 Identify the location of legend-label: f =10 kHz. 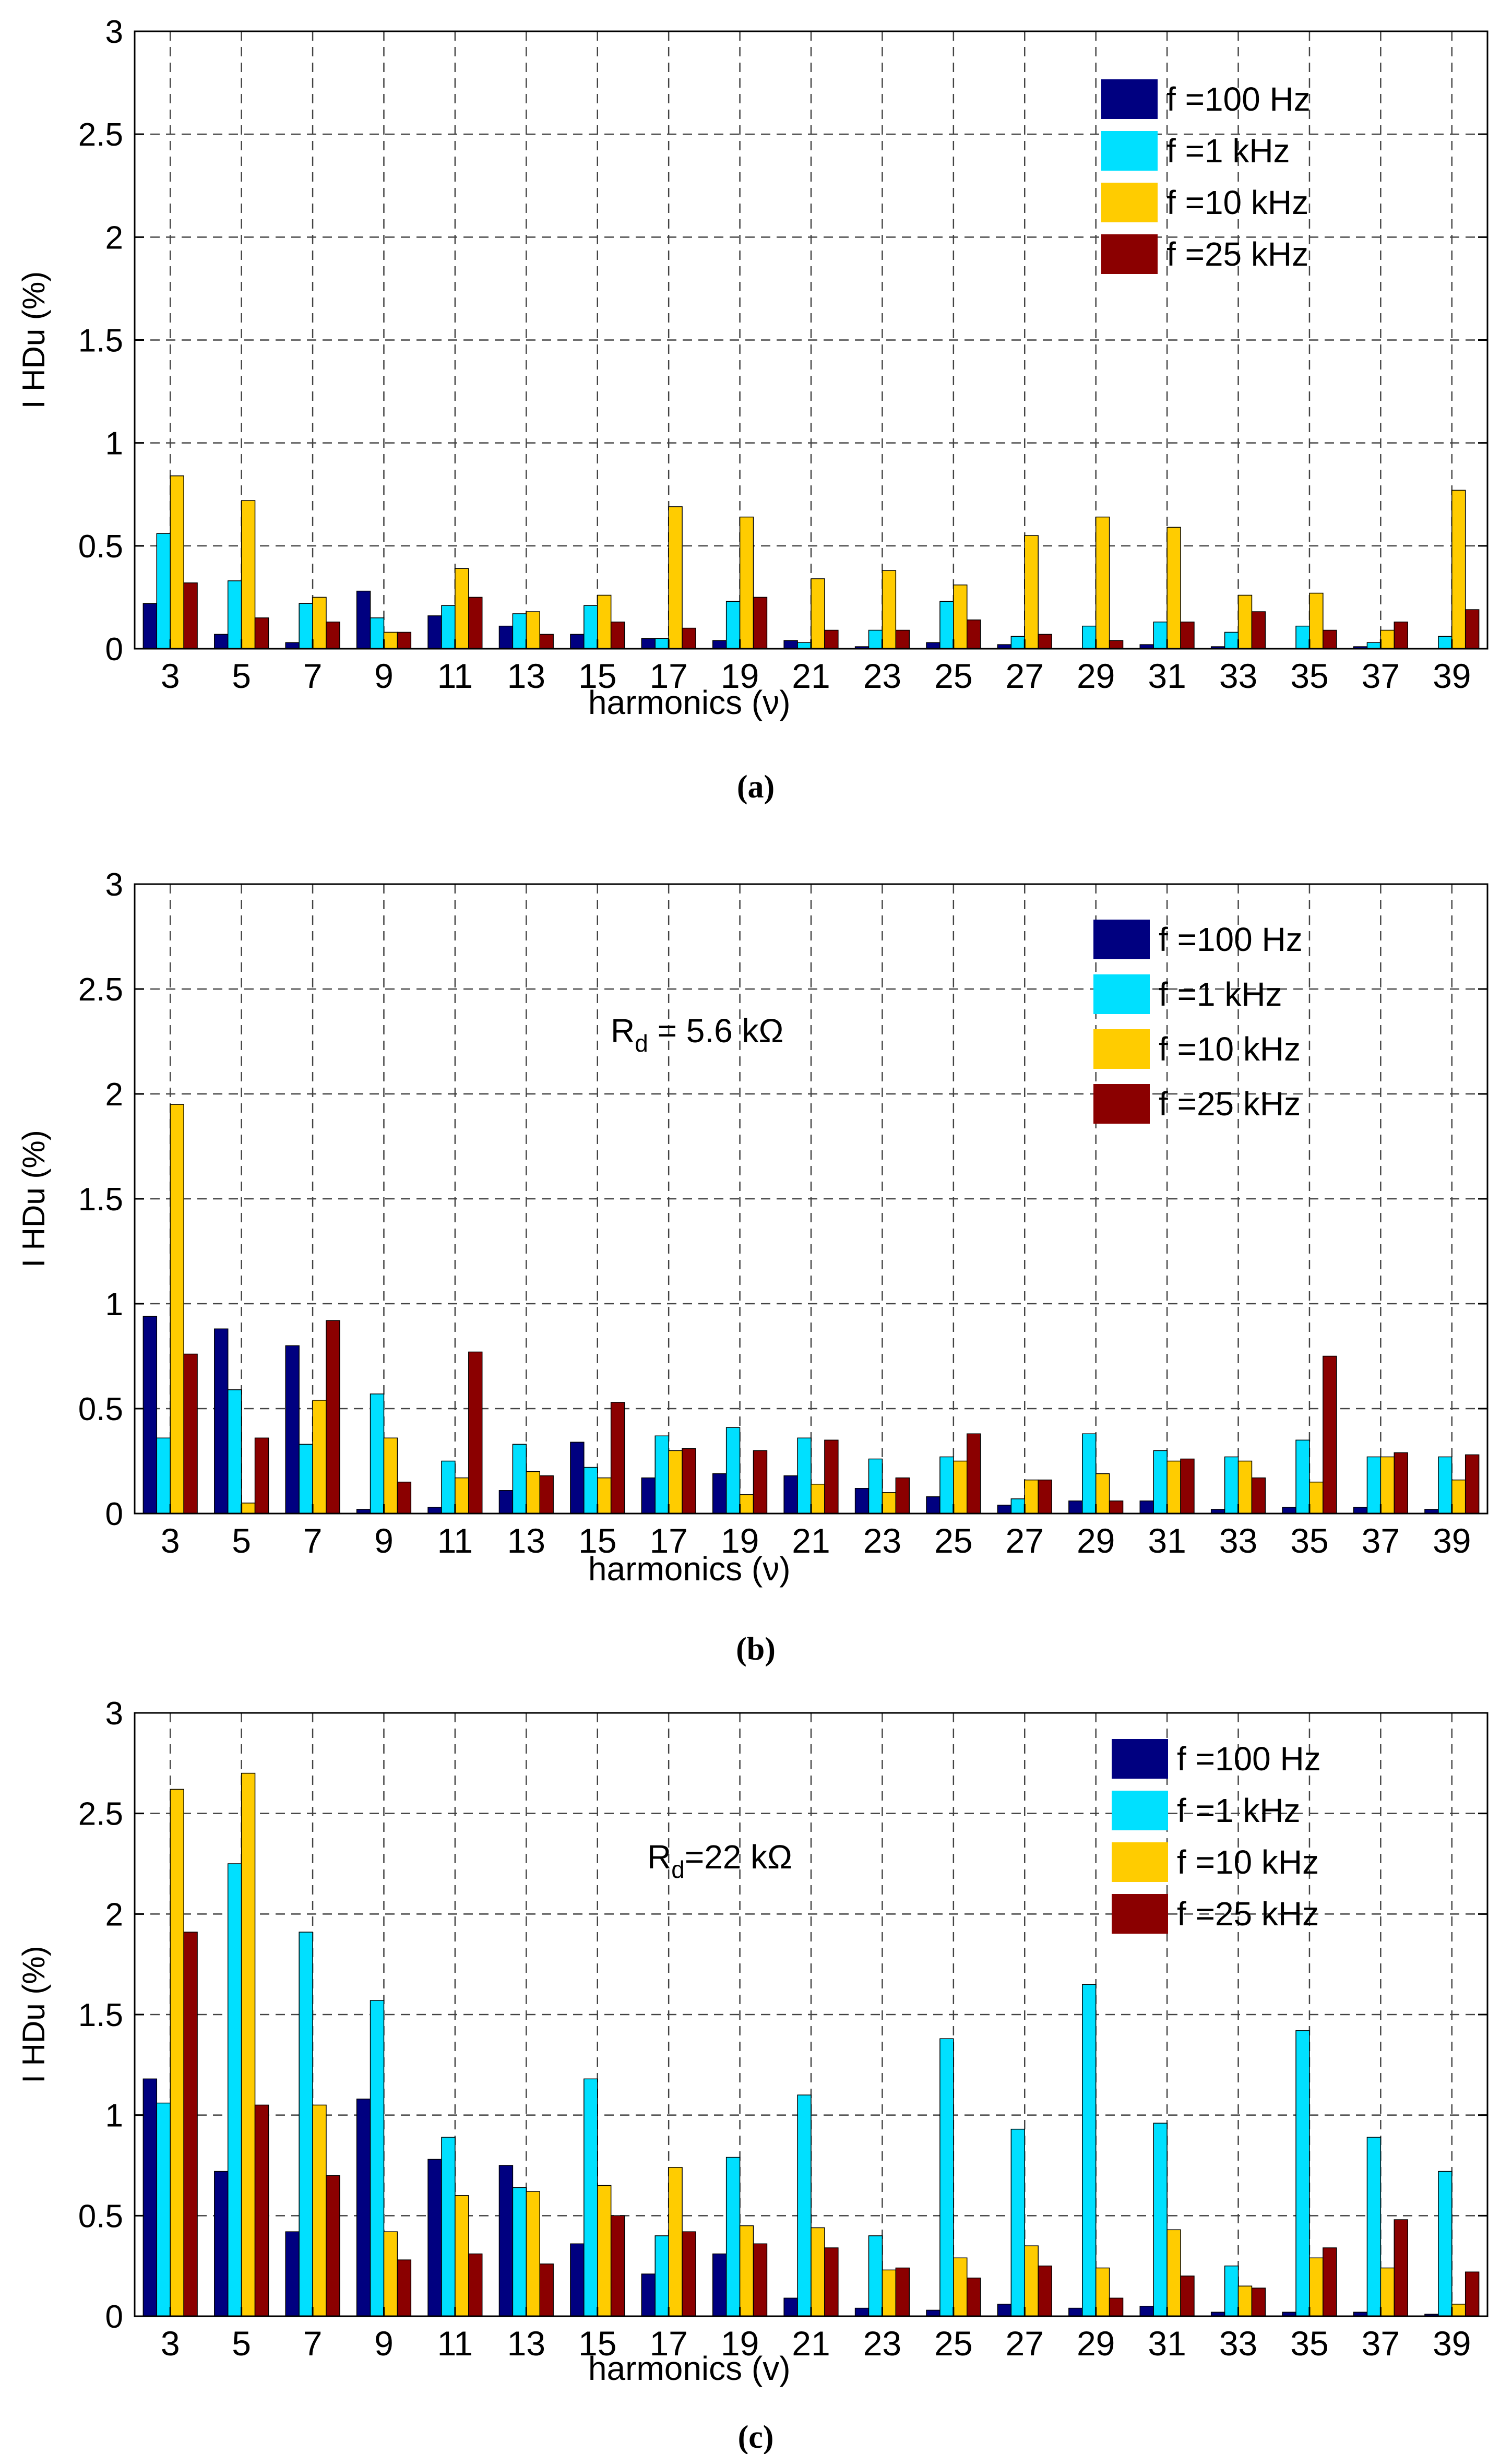
(1248, 1862).